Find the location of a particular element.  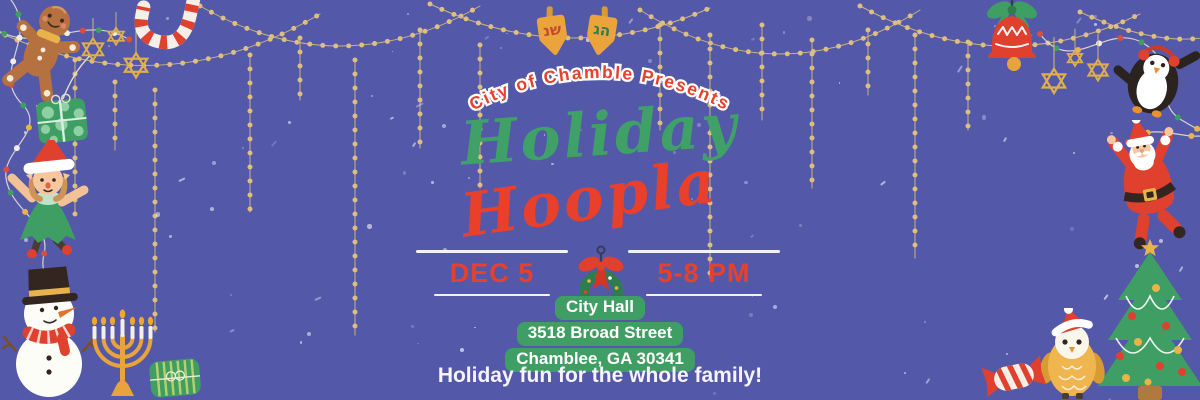

owl-icon is located at coordinates (1072, 353).